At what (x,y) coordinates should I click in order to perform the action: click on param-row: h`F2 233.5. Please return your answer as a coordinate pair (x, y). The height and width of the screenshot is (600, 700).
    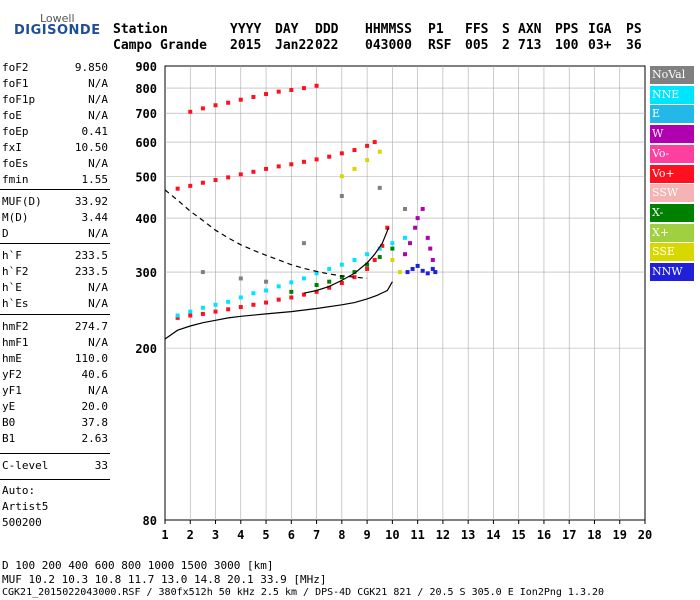
    Looking at the image, I should click on (55, 272).